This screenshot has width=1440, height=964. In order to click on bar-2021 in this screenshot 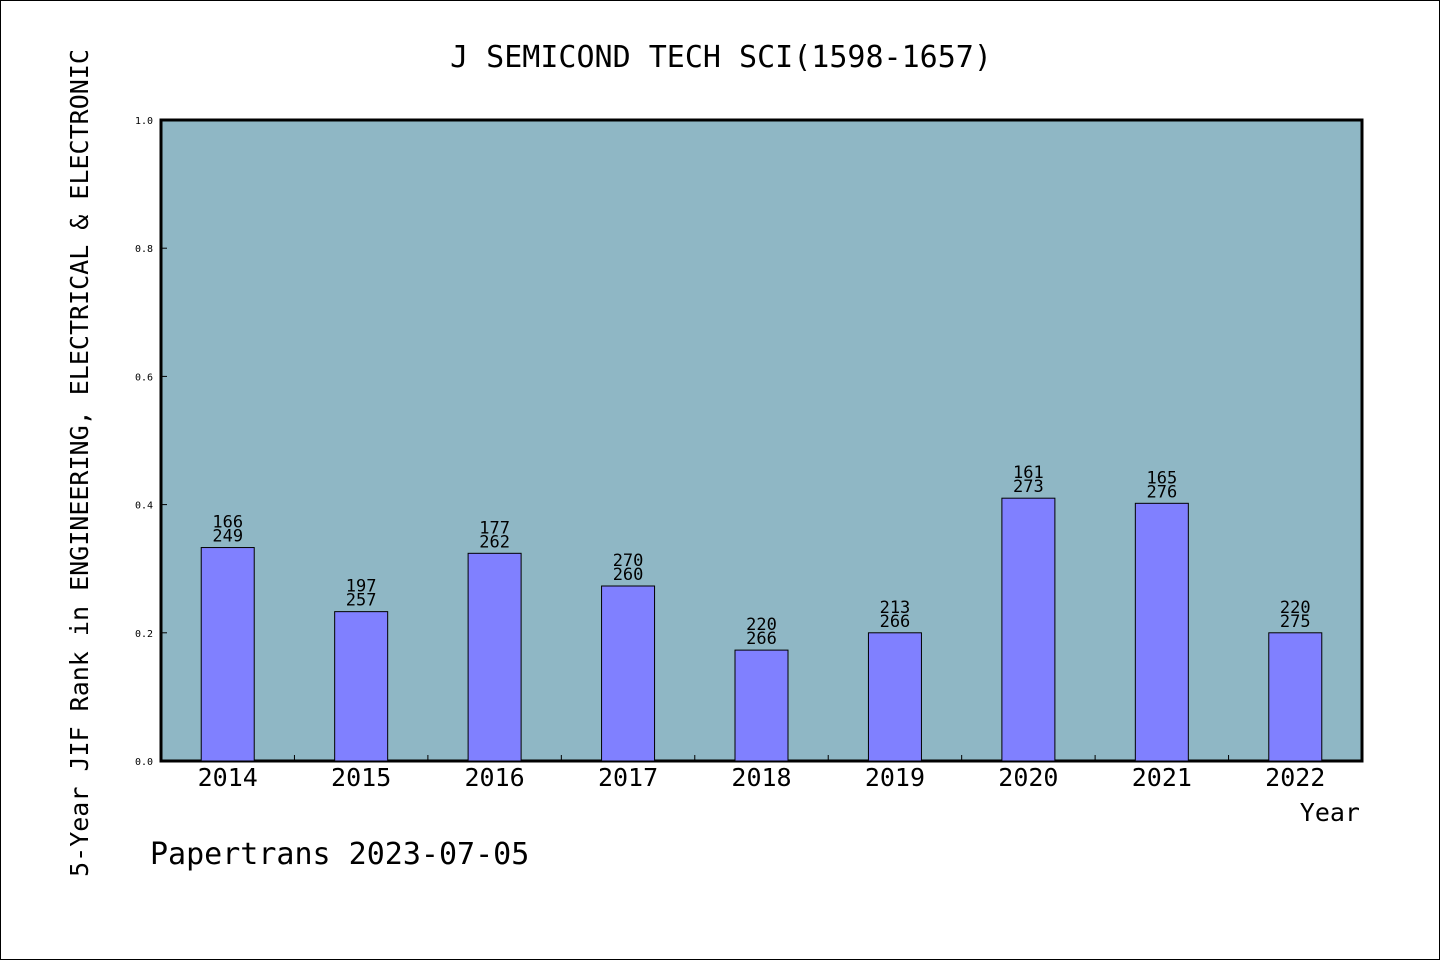, I will do `click(1161, 632)`.